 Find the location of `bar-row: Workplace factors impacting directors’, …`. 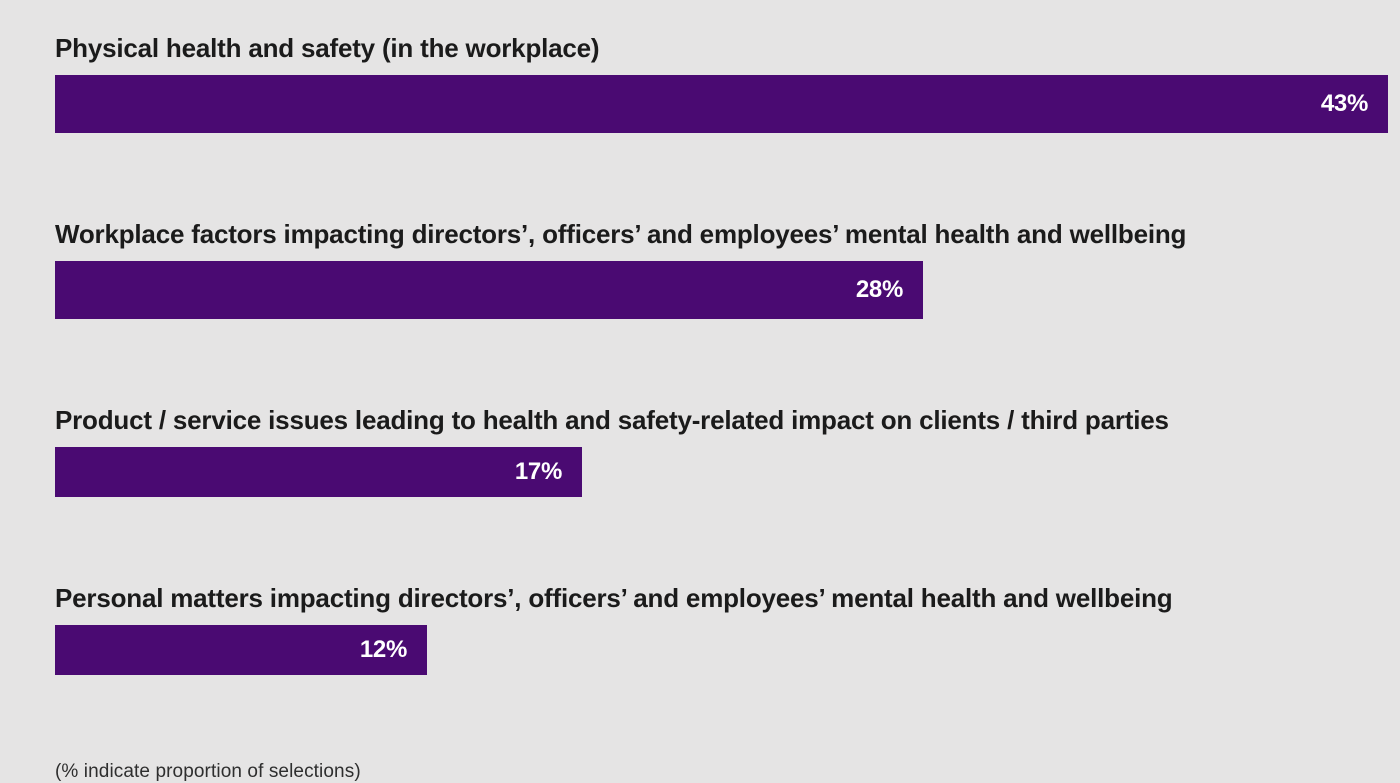

bar-row: Workplace factors impacting directors’, … is located at coordinates (721, 269).